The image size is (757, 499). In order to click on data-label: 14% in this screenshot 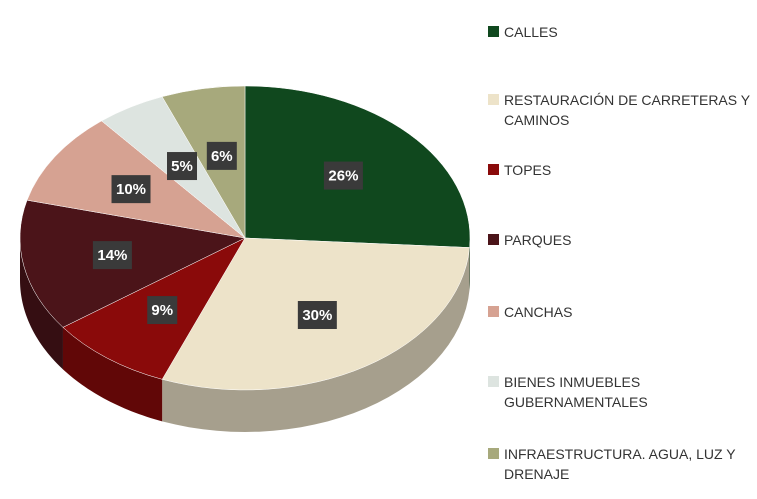, I will do `click(112, 255)`.